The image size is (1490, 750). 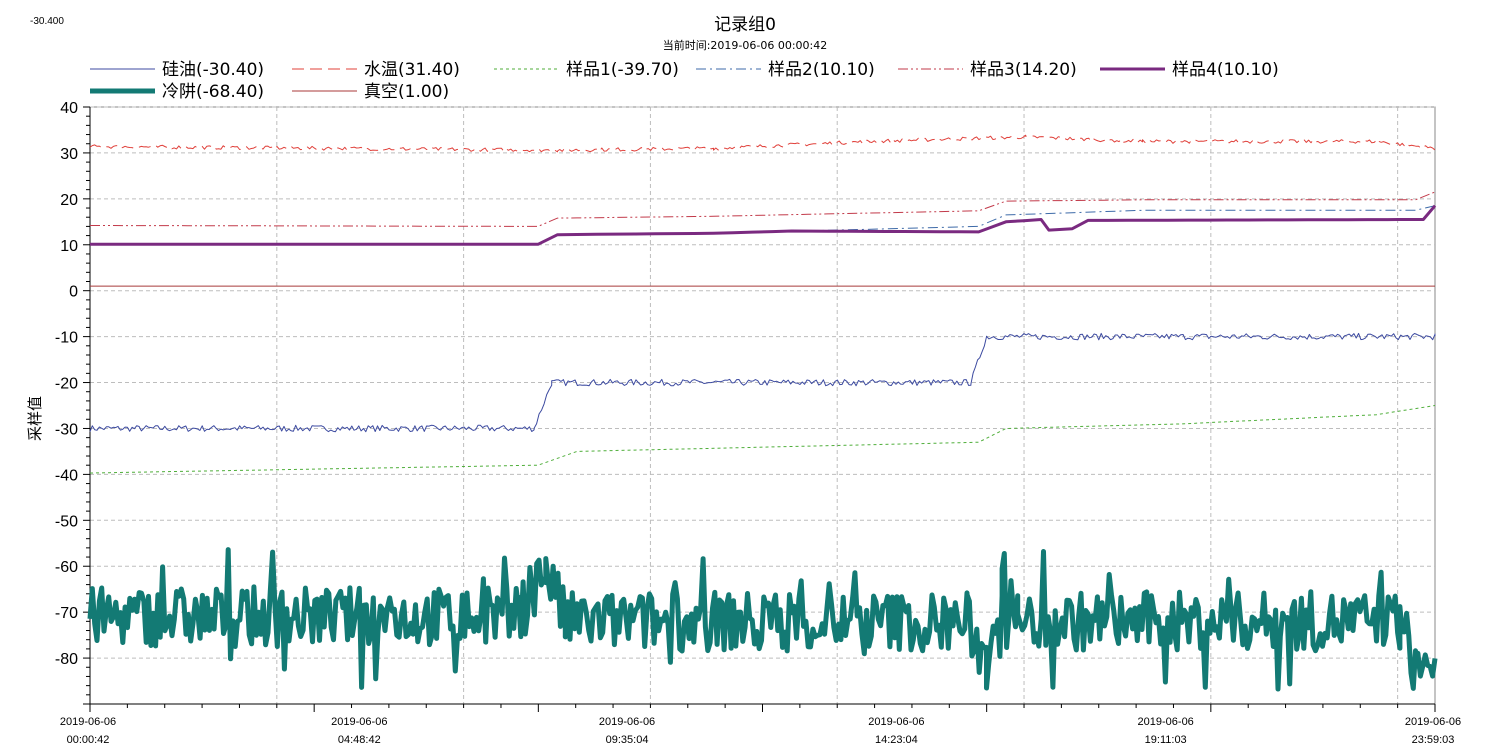 I want to click on y-tick-label: -50, so click(x=66, y=521).